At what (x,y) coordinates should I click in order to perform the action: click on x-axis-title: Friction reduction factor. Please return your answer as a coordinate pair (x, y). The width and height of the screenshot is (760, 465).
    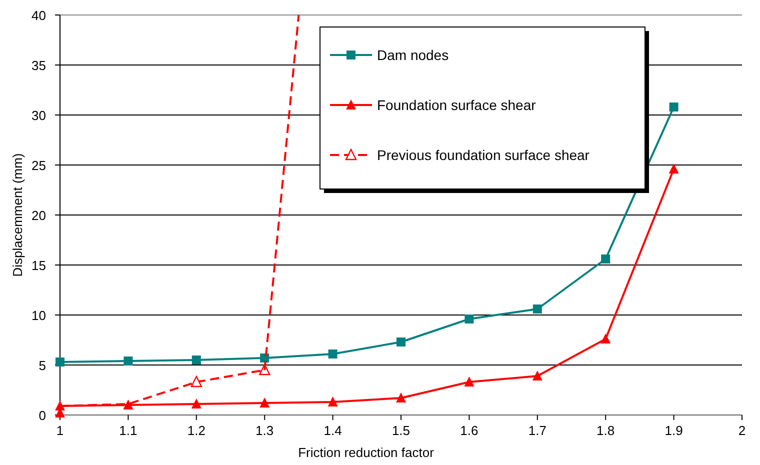
    Looking at the image, I should click on (366, 452).